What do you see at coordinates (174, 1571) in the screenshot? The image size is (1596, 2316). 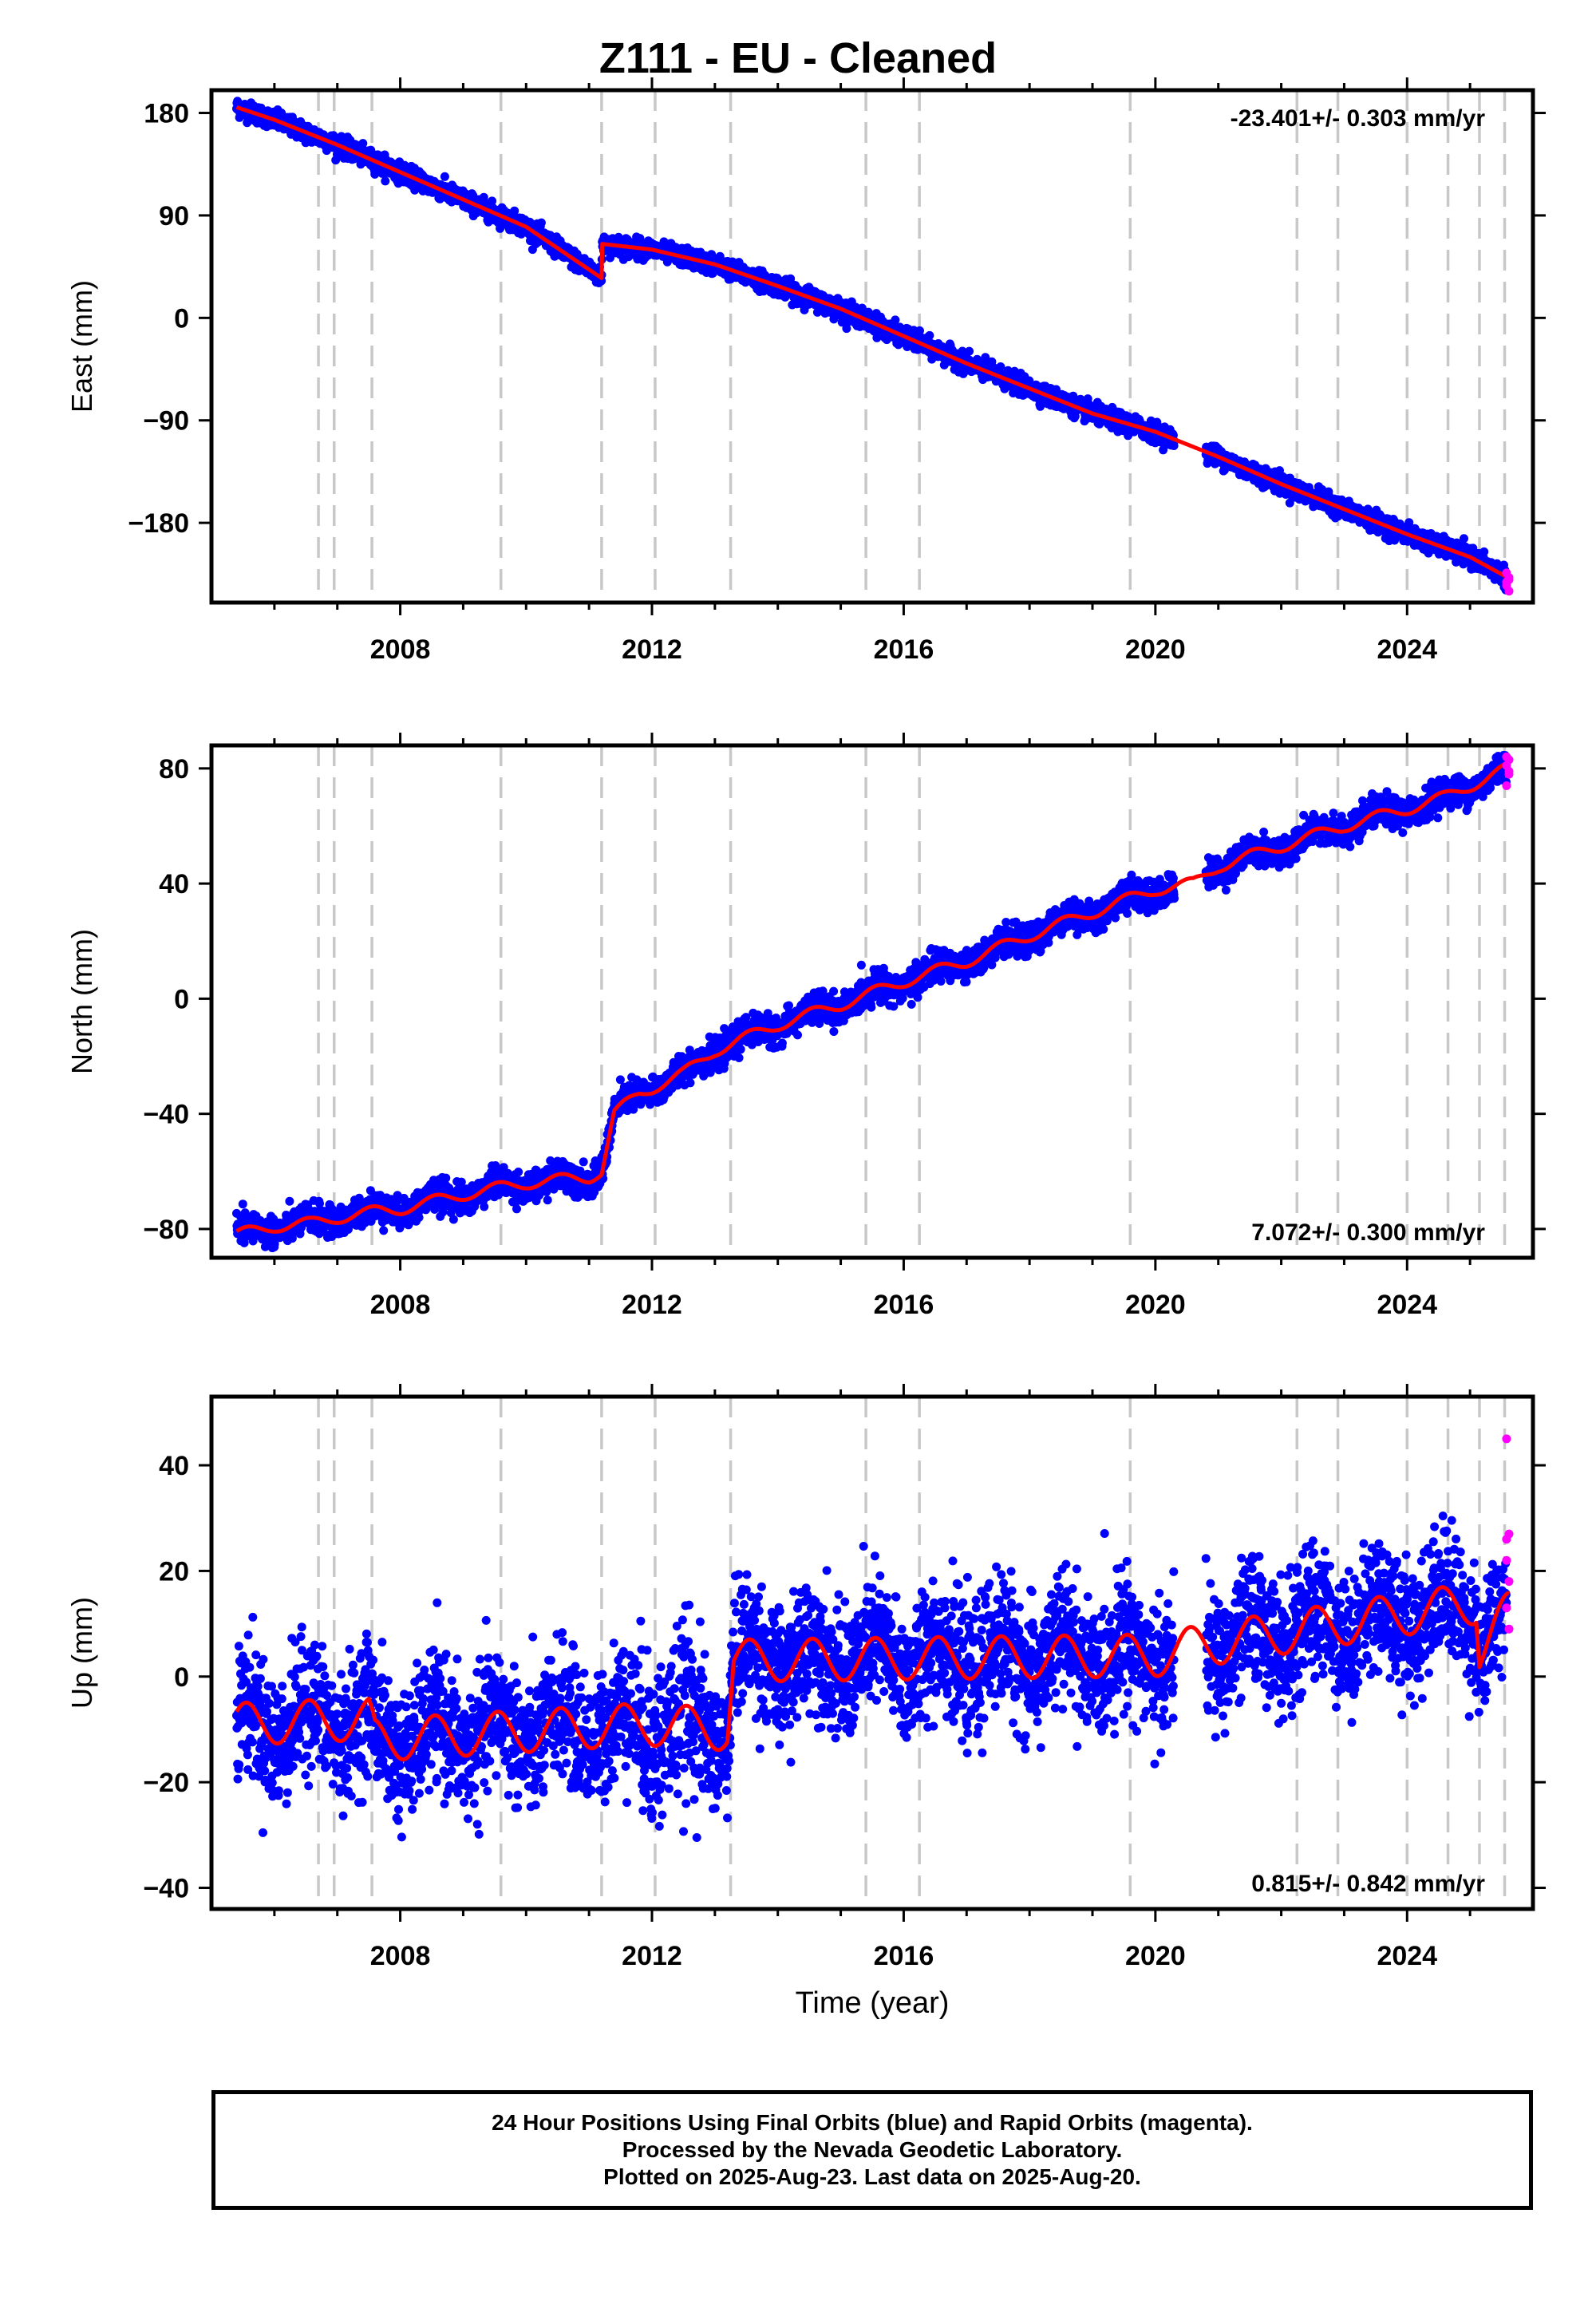 I see `y-tick-label: 20` at bounding box center [174, 1571].